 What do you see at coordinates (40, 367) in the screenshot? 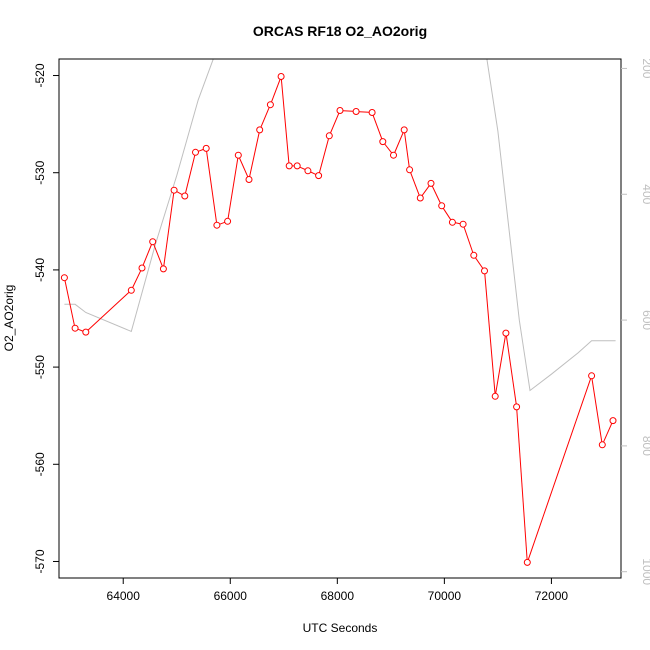
I see `y-tick-label: -550` at bounding box center [40, 367].